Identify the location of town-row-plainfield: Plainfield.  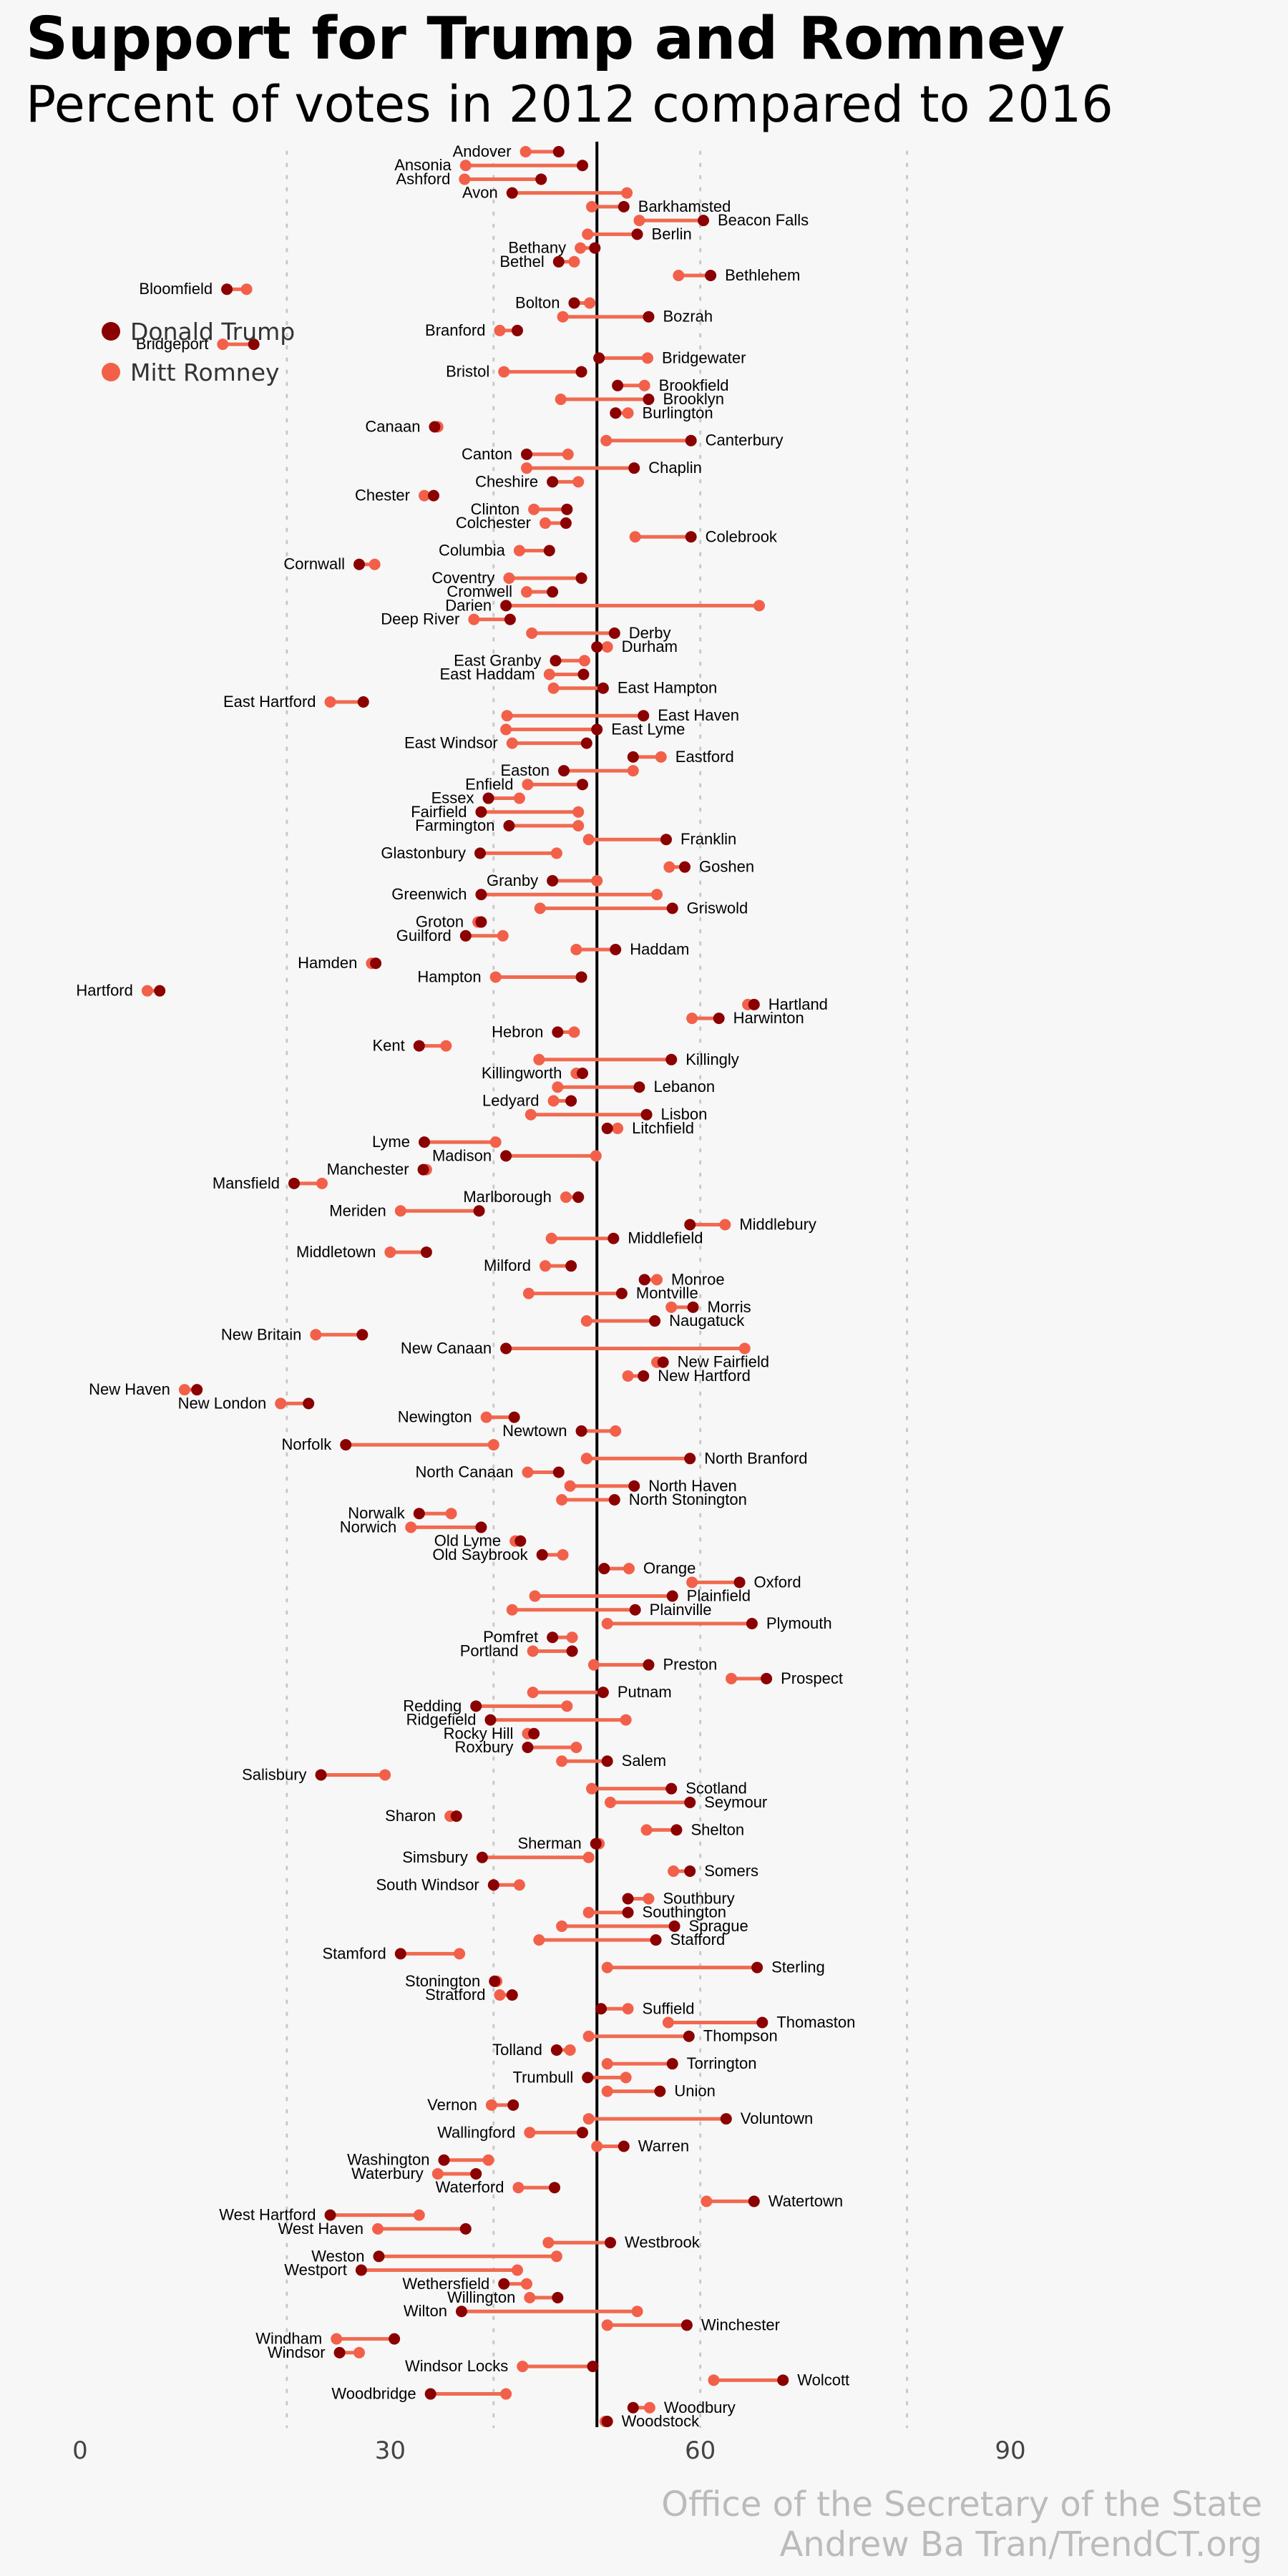
(640, 1596).